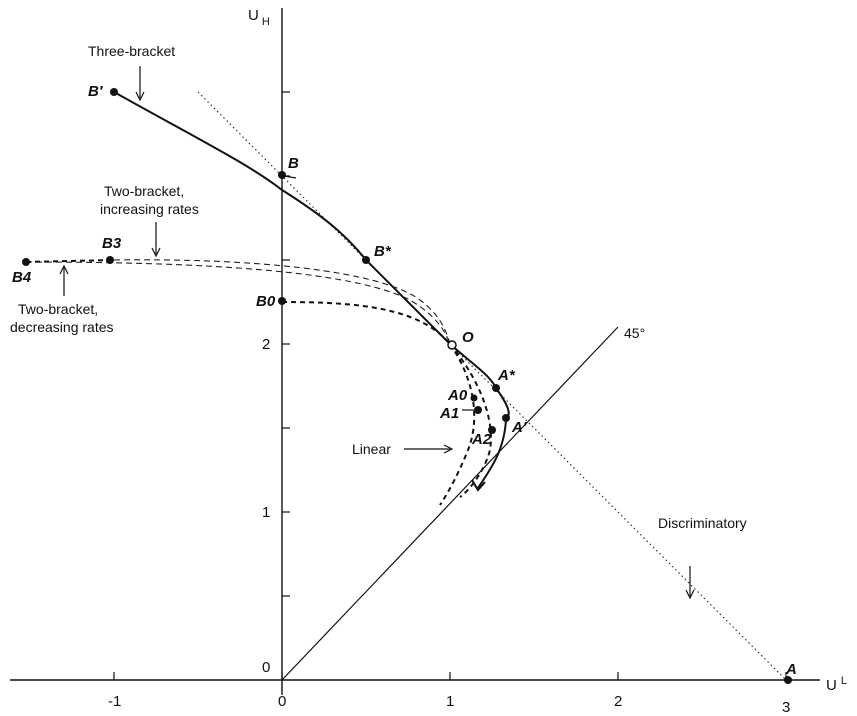 The width and height of the screenshot is (857, 716). Describe the element at coordinates (366, 260) in the screenshot. I see `point-b-star` at that location.